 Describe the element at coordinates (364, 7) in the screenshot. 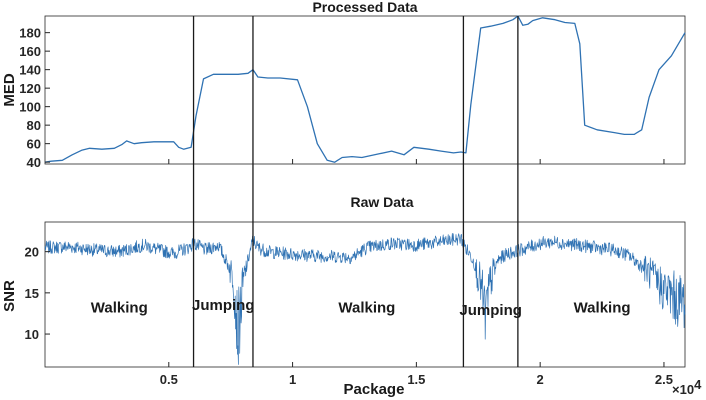

I see `processed-data-title: Processed Data` at that location.